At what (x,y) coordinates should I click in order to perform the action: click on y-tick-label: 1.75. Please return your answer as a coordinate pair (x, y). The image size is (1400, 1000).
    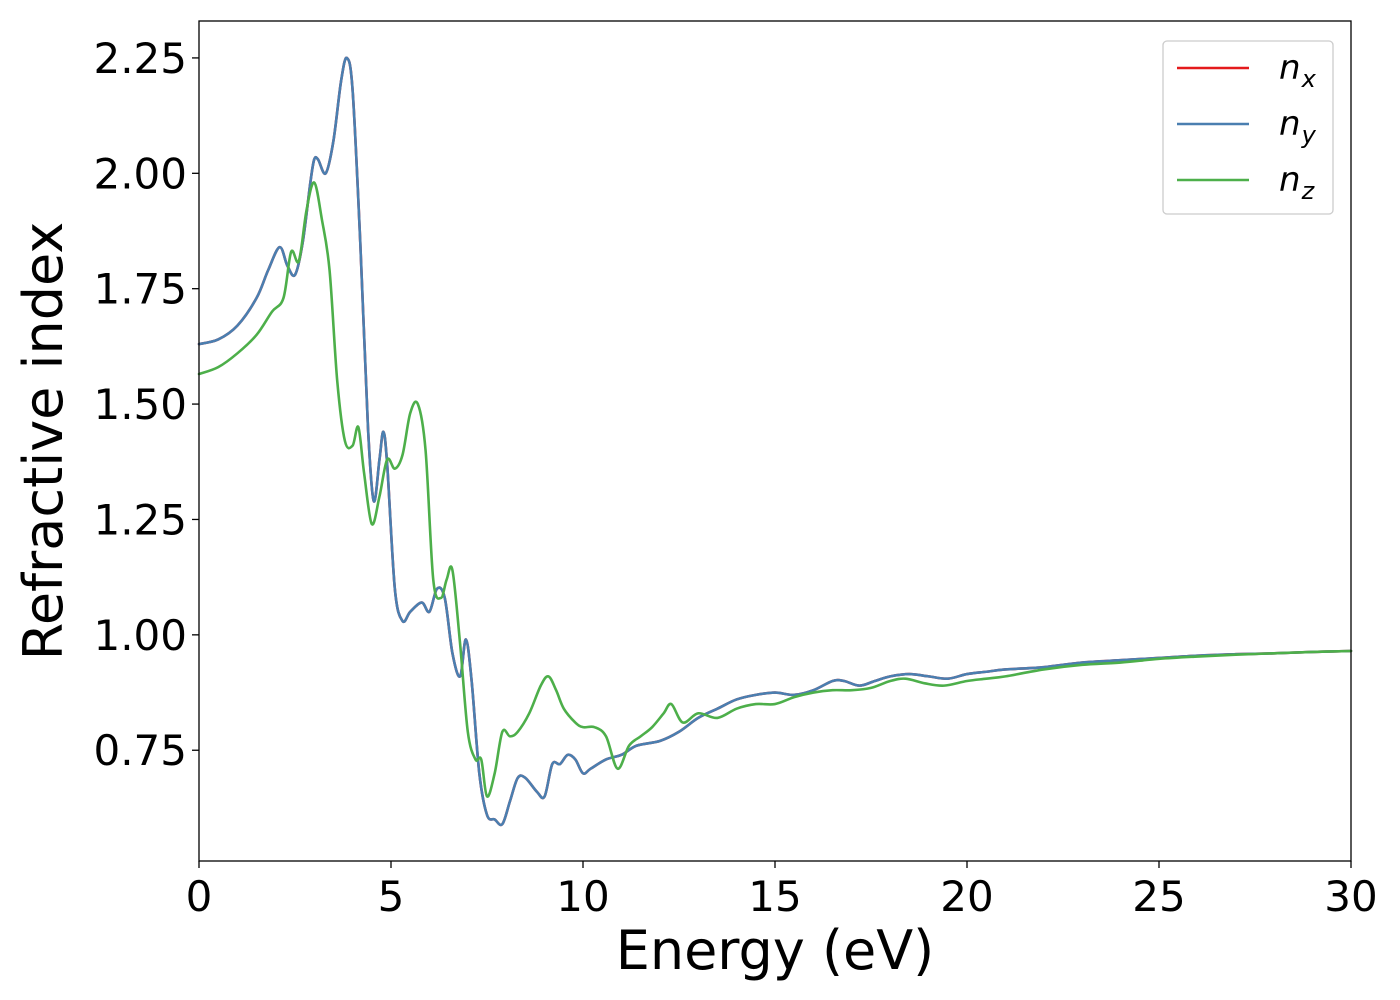
    Looking at the image, I should click on (140, 289).